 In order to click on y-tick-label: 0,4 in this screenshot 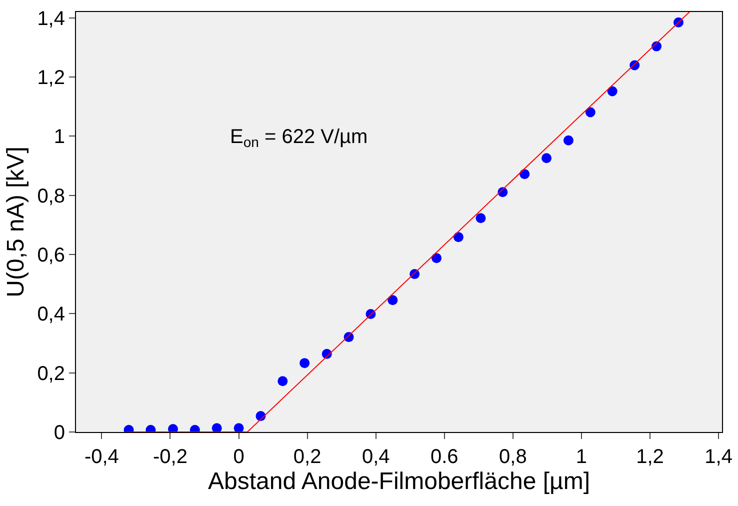, I will do `click(51, 315)`.